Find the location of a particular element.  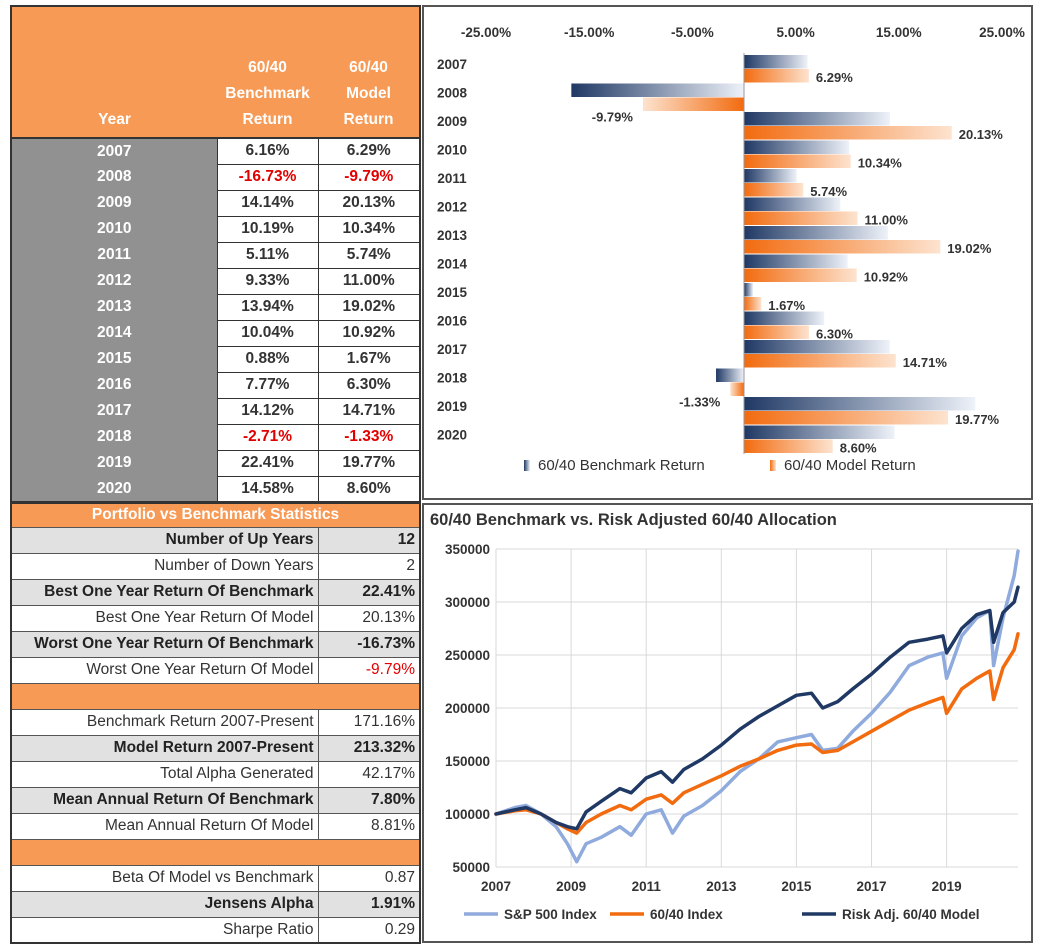

x-tick-label: 2017 is located at coordinates (872, 886).